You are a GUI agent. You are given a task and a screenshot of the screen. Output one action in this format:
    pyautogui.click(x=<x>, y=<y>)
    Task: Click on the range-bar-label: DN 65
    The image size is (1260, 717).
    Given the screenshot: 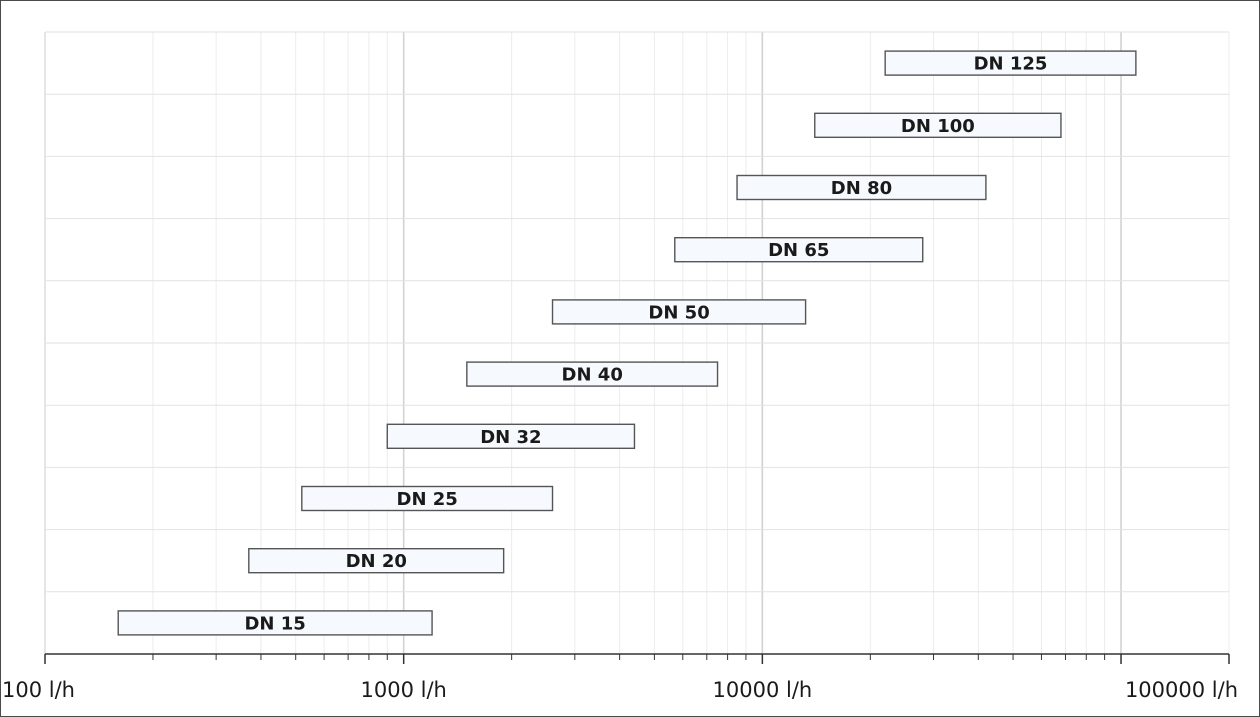 What is the action you would take?
    pyautogui.click(x=798, y=250)
    